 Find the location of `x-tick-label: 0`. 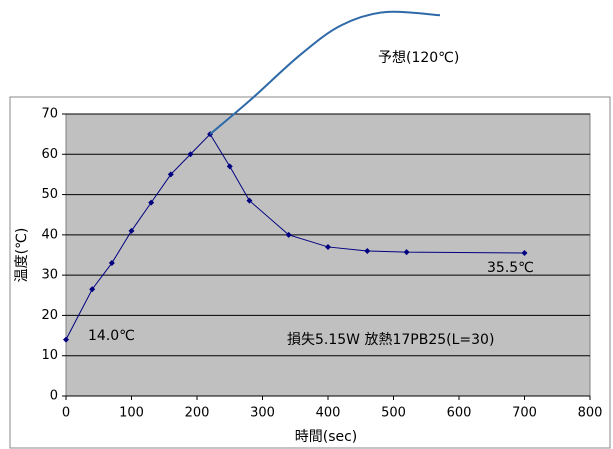

x-tick-label: 0 is located at coordinates (66, 413).